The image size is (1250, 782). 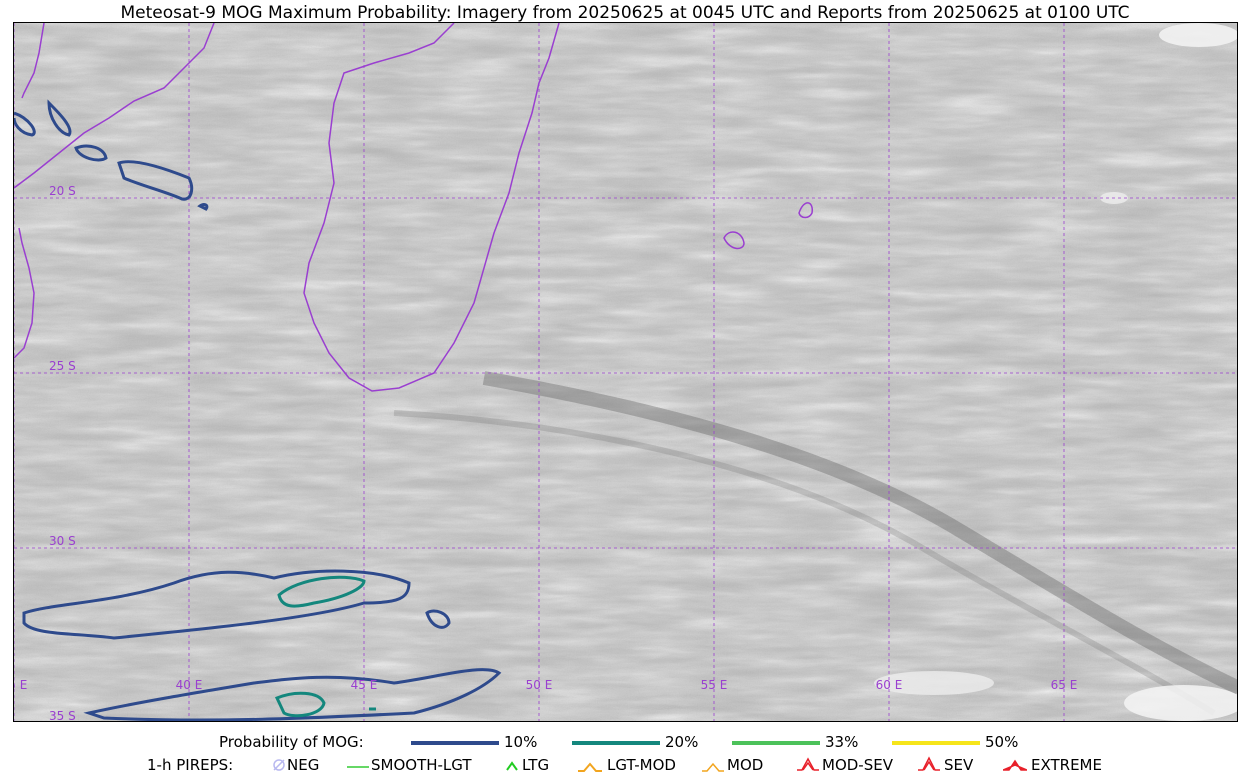 What do you see at coordinates (62, 715) in the screenshot?
I see `latitude-label: 35 S` at bounding box center [62, 715].